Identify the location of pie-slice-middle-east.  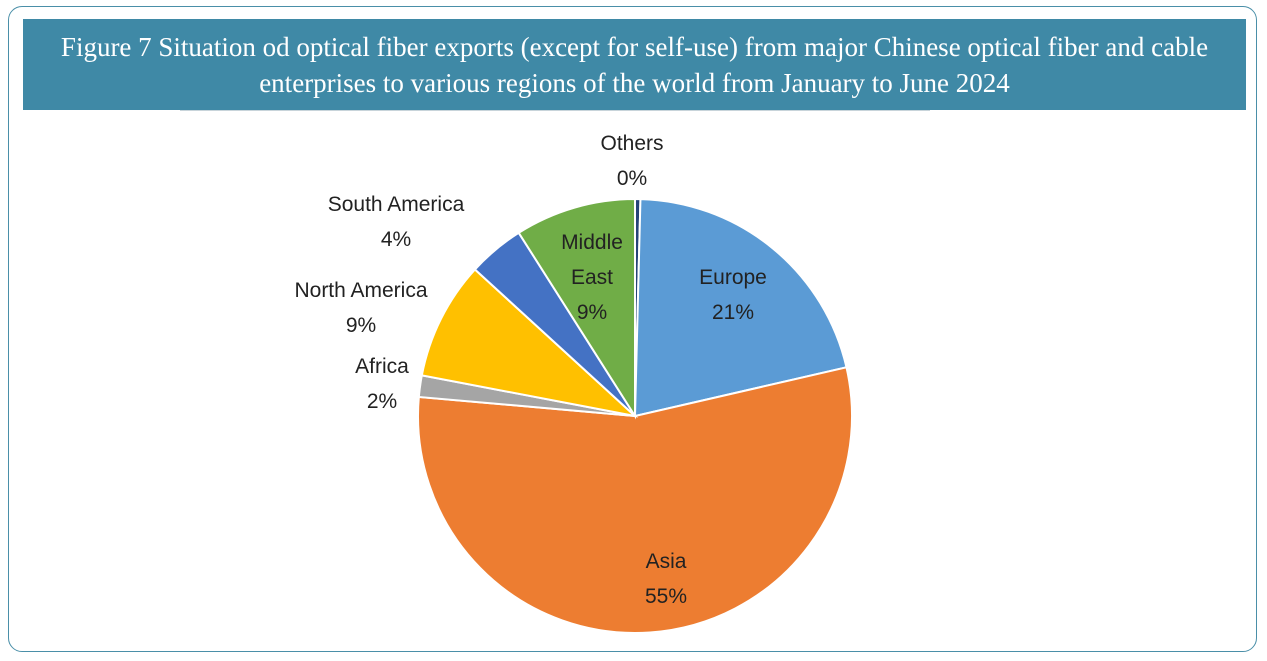
(576, 308).